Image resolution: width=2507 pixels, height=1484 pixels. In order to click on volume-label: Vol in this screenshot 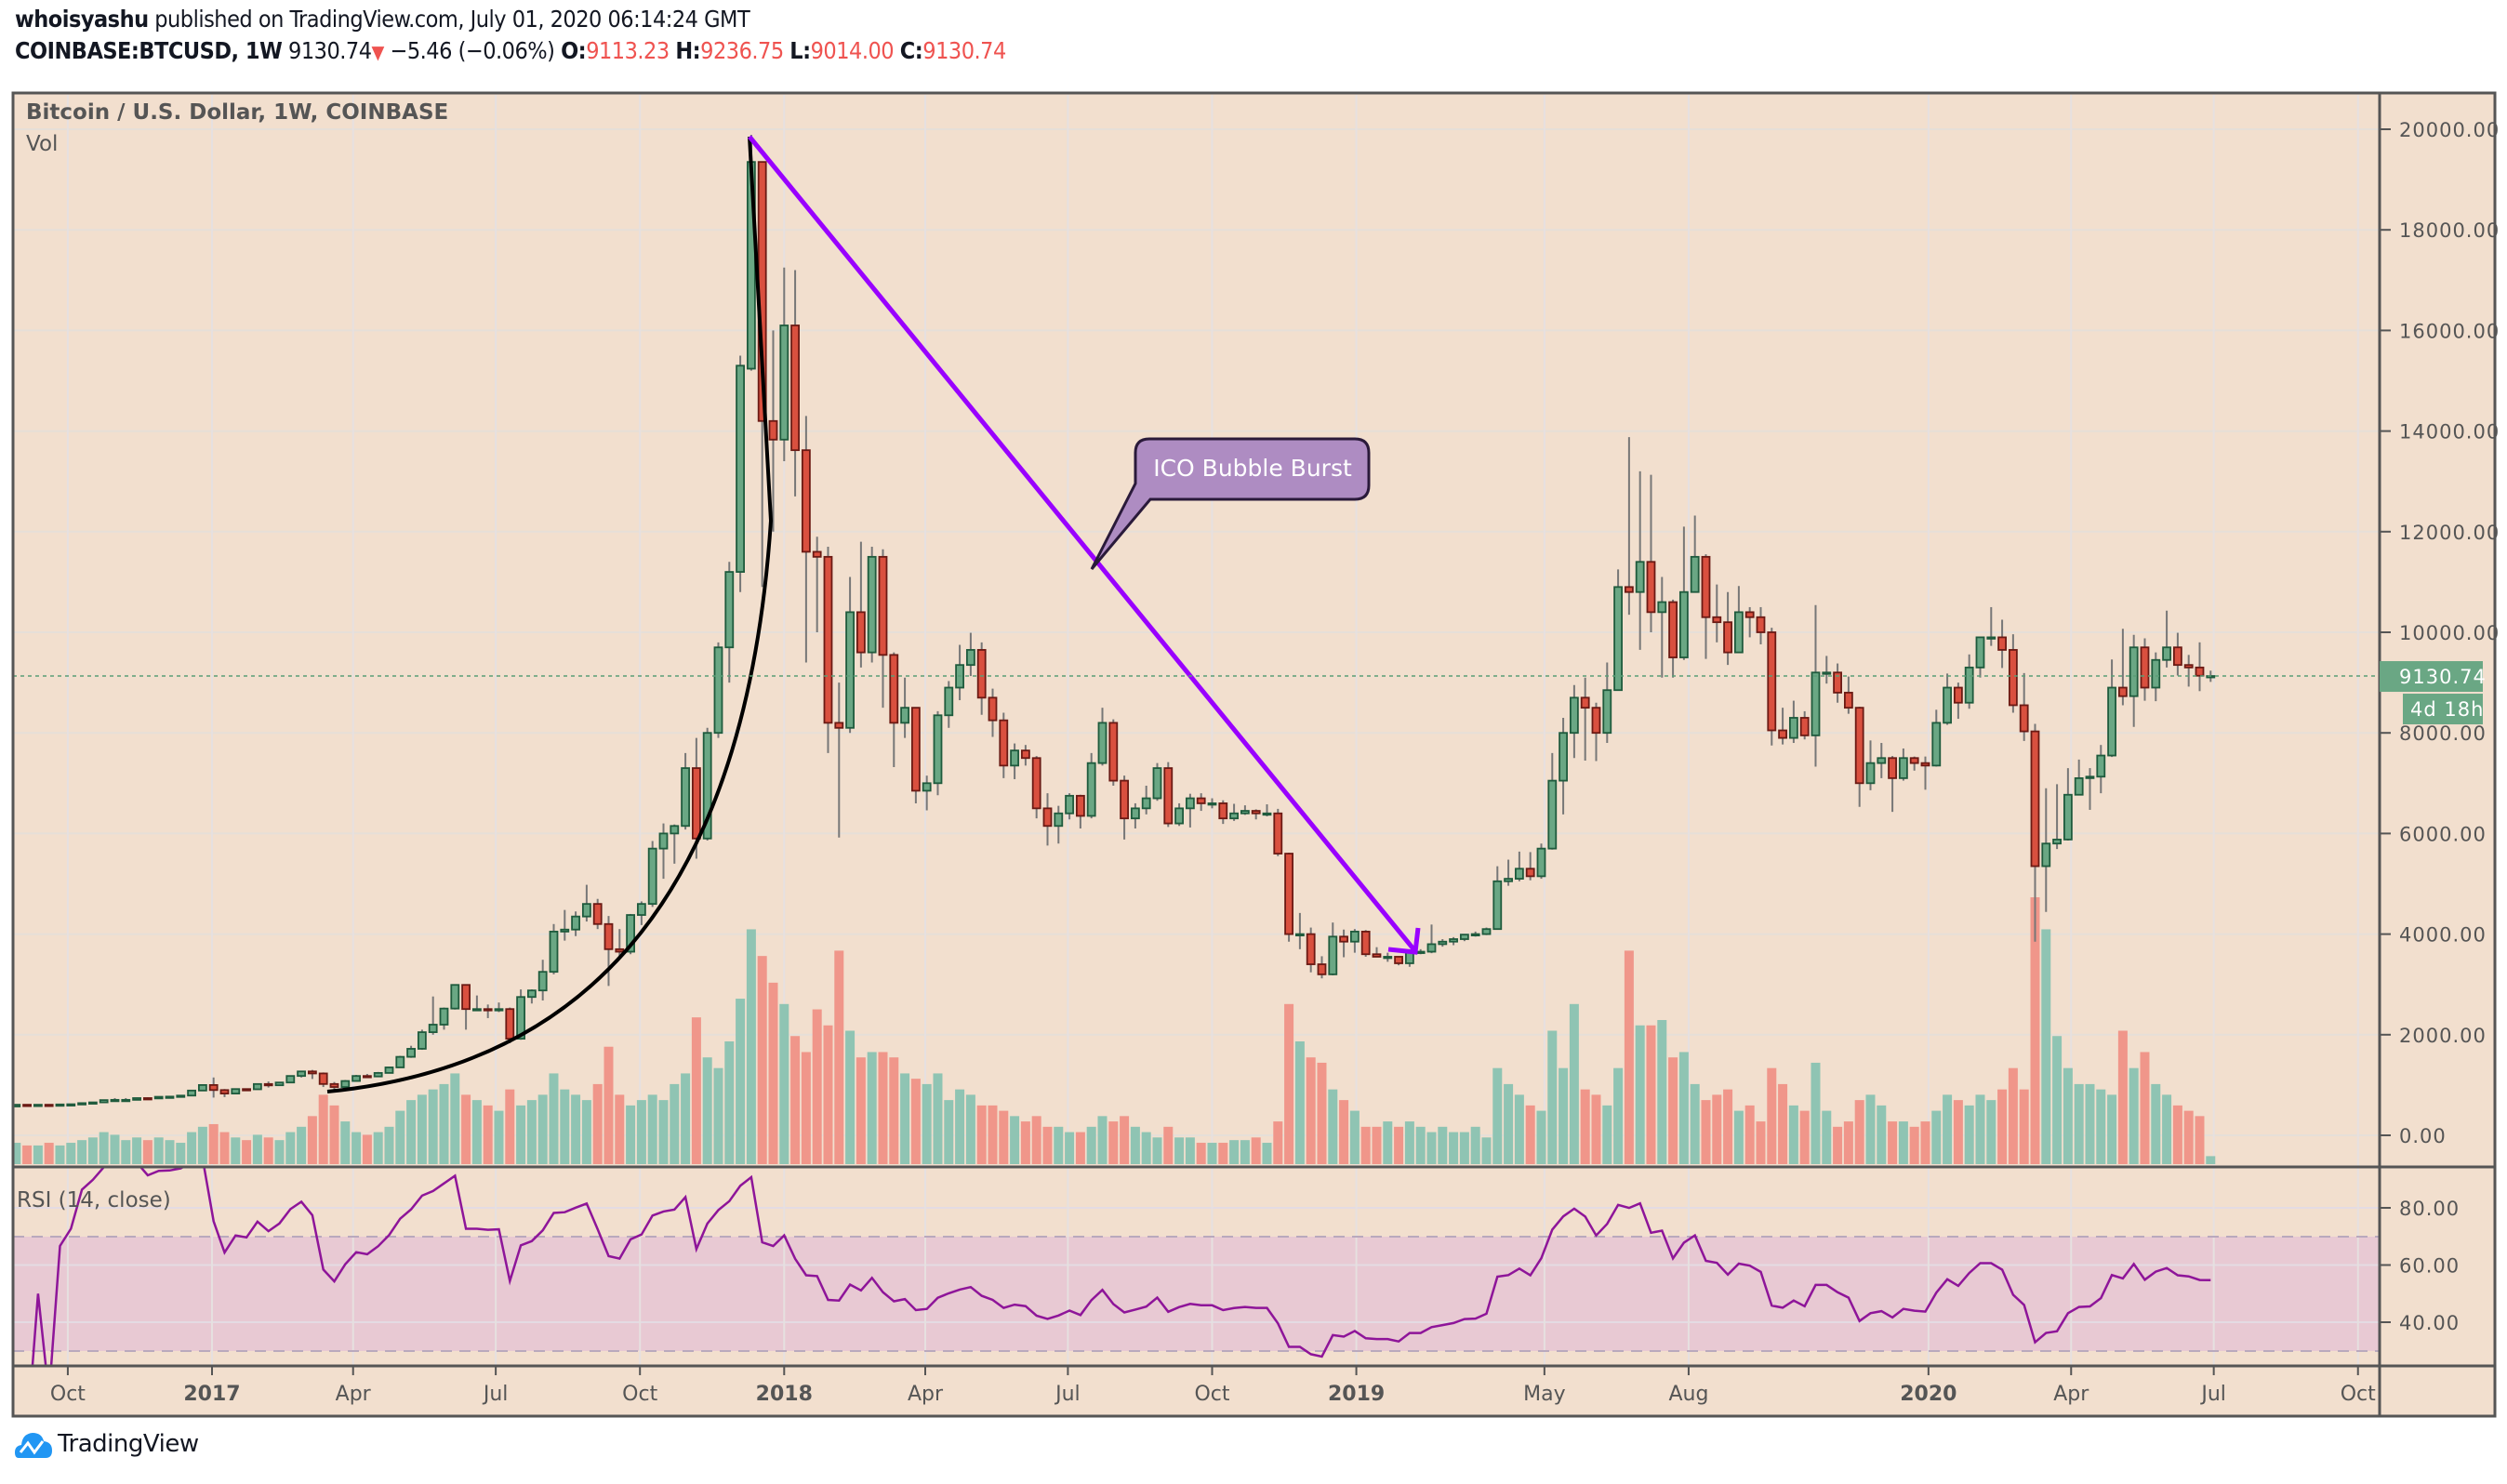, I will do `click(42, 144)`.